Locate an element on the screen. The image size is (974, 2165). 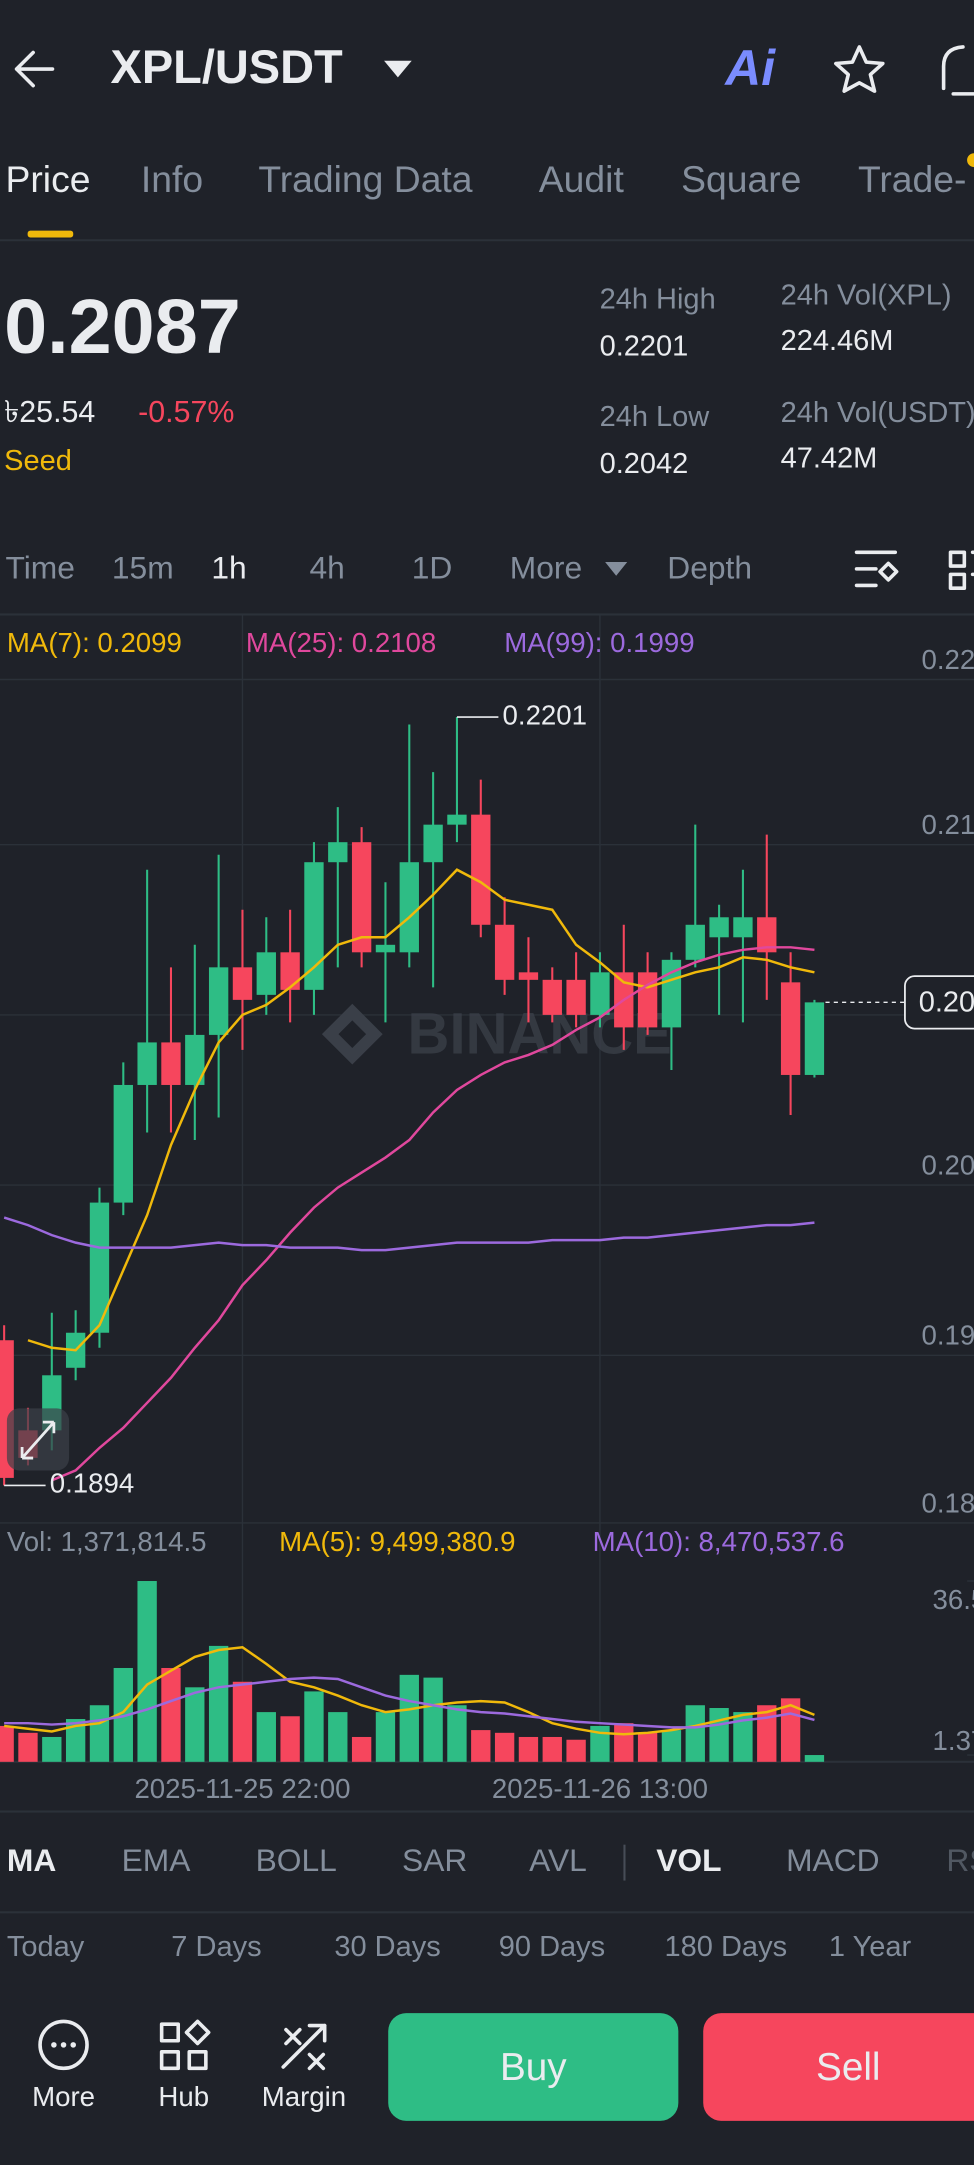
tab-indicator is located at coordinates (50, 234).